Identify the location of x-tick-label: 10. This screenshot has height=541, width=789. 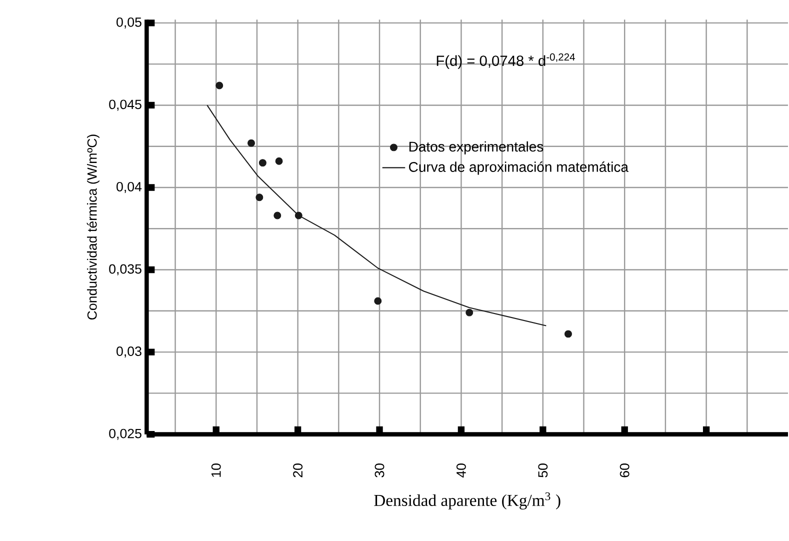
(216, 470).